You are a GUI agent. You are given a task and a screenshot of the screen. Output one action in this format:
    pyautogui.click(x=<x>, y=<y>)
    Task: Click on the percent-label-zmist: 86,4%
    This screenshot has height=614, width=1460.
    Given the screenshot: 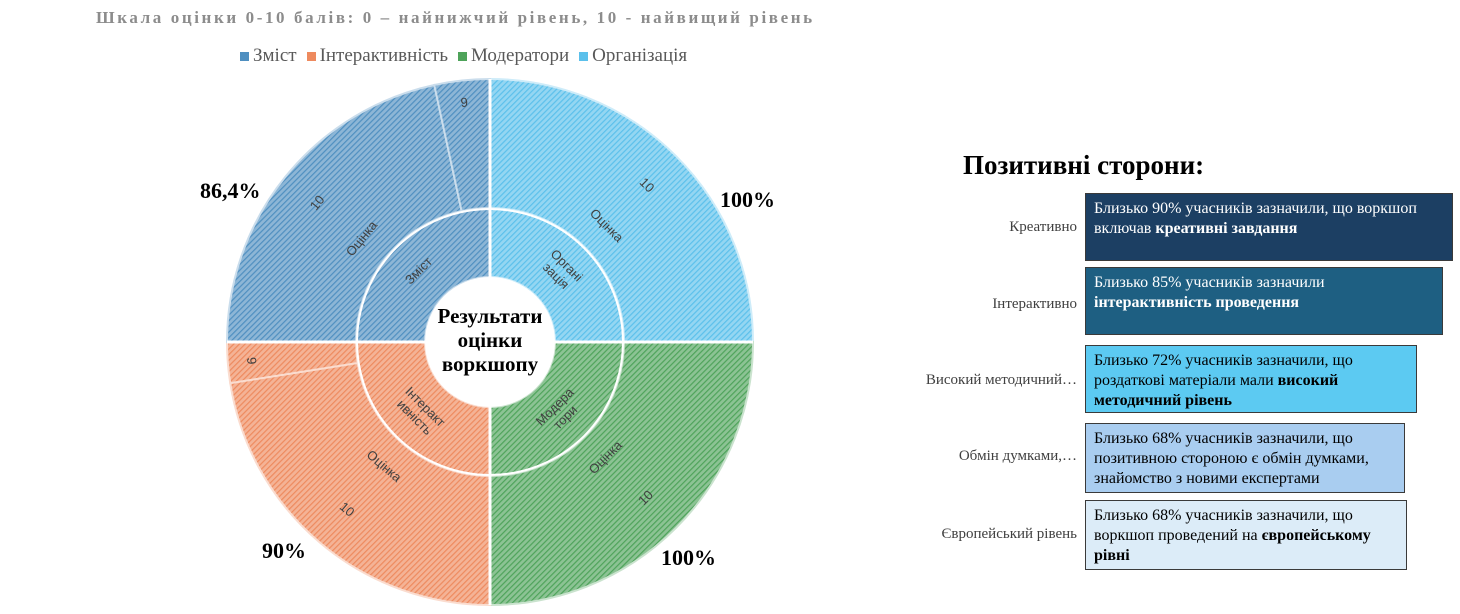 What is the action you would take?
    pyautogui.click(x=230, y=190)
    